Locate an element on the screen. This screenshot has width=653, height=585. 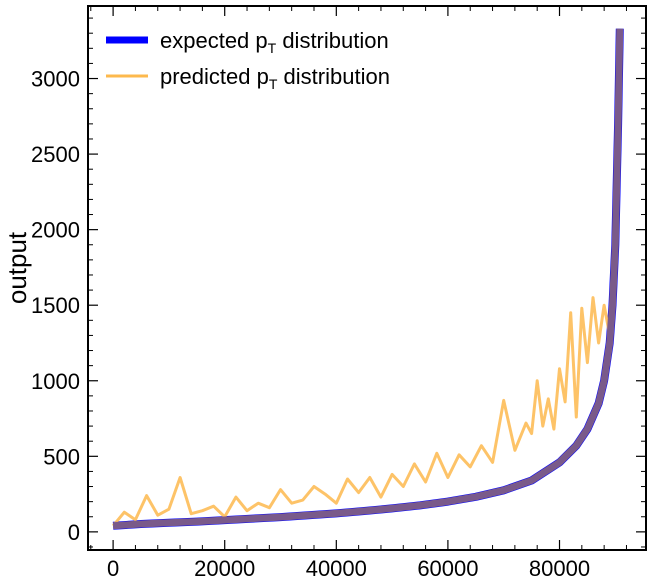
x-tick-label: 0 is located at coordinates (113, 568).